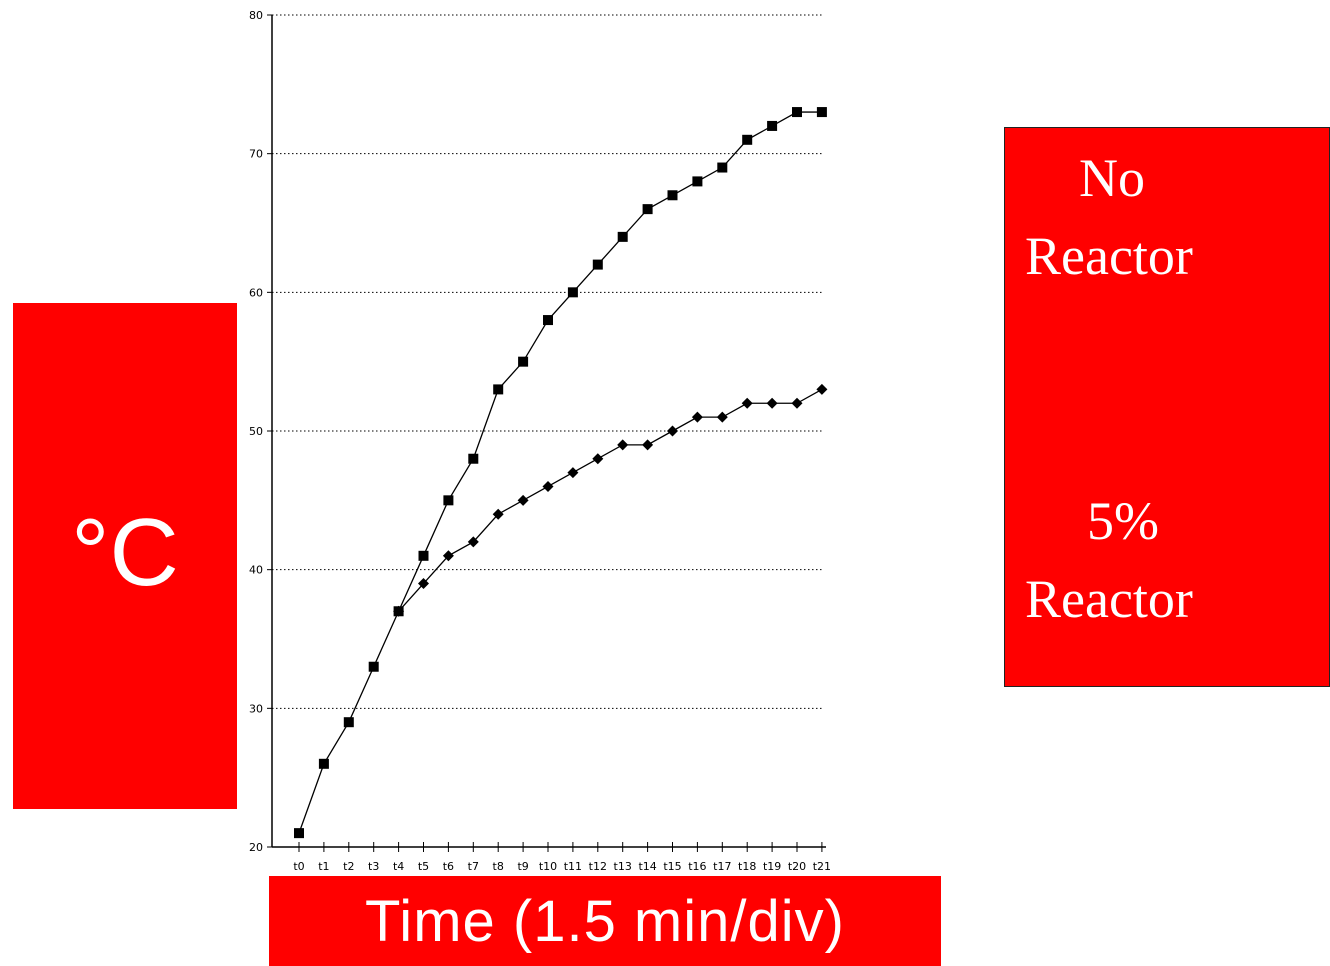  Describe the element at coordinates (1167, 407) in the screenshot. I see `legend: No Reactor 5% Reactor` at that location.